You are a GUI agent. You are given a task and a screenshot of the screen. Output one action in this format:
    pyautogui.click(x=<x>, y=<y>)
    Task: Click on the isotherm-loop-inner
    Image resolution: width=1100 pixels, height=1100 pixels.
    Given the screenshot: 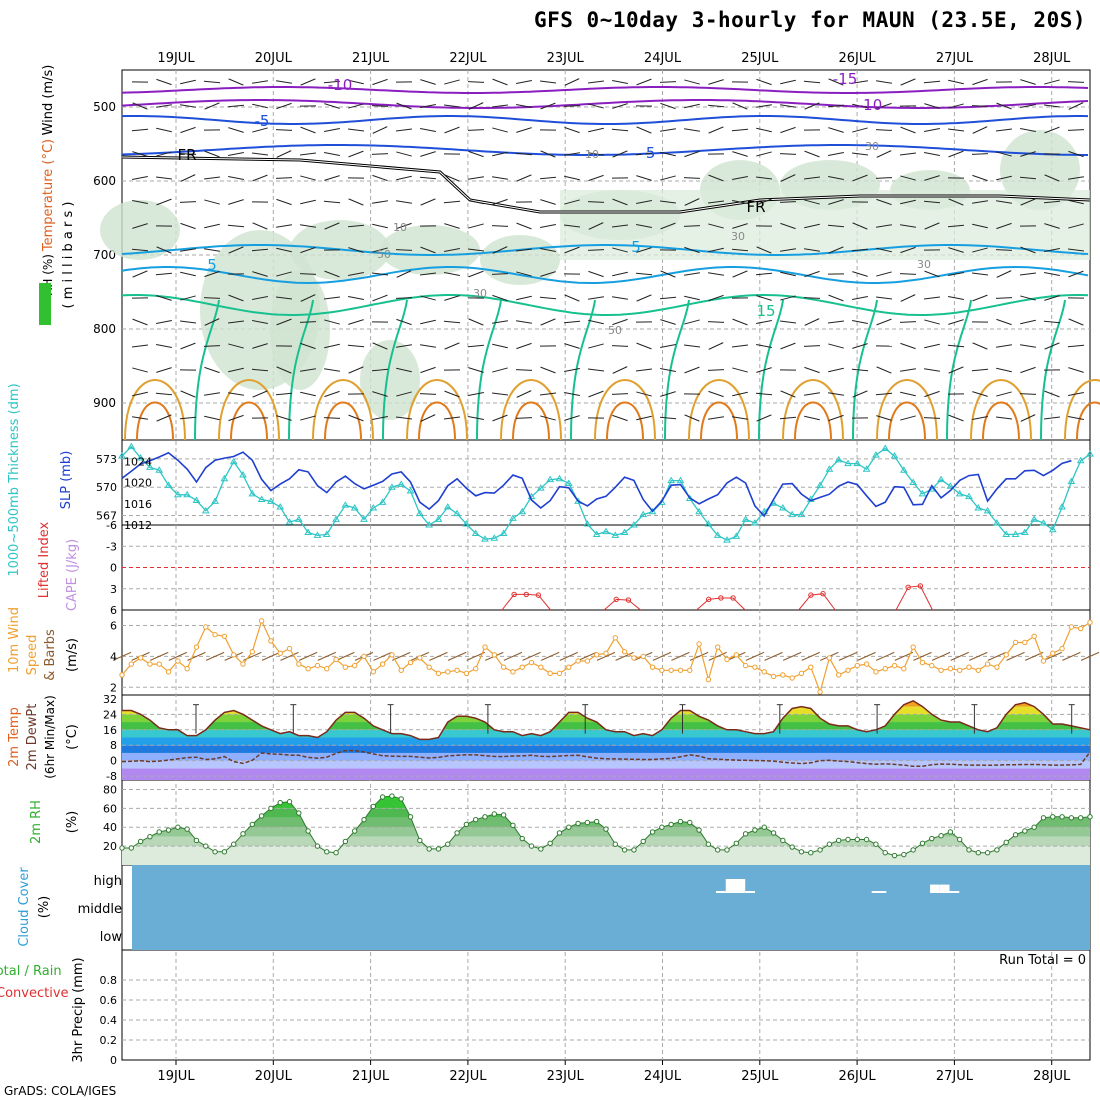 What is the action you would take?
    pyautogui.click(x=531, y=421)
    